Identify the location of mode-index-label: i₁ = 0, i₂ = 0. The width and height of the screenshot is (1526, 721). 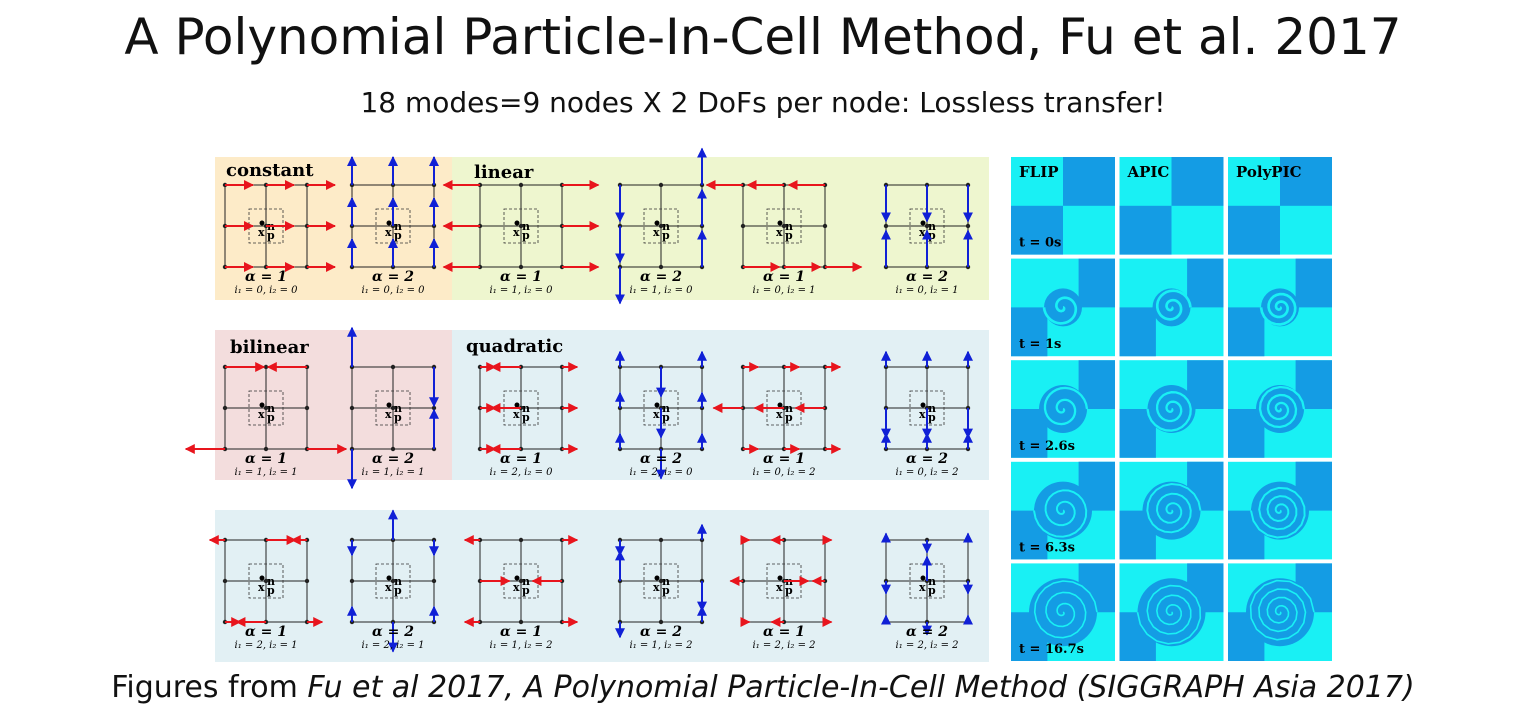
(267, 290).